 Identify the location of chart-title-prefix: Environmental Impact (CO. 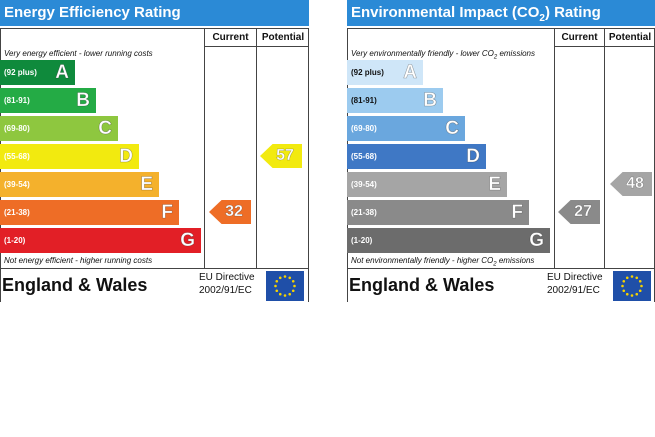
(445, 12).